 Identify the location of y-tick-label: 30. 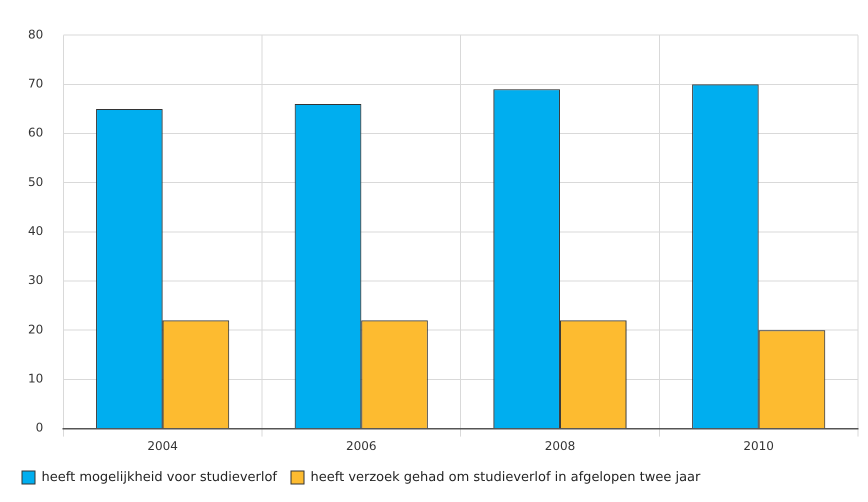
(36, 280).